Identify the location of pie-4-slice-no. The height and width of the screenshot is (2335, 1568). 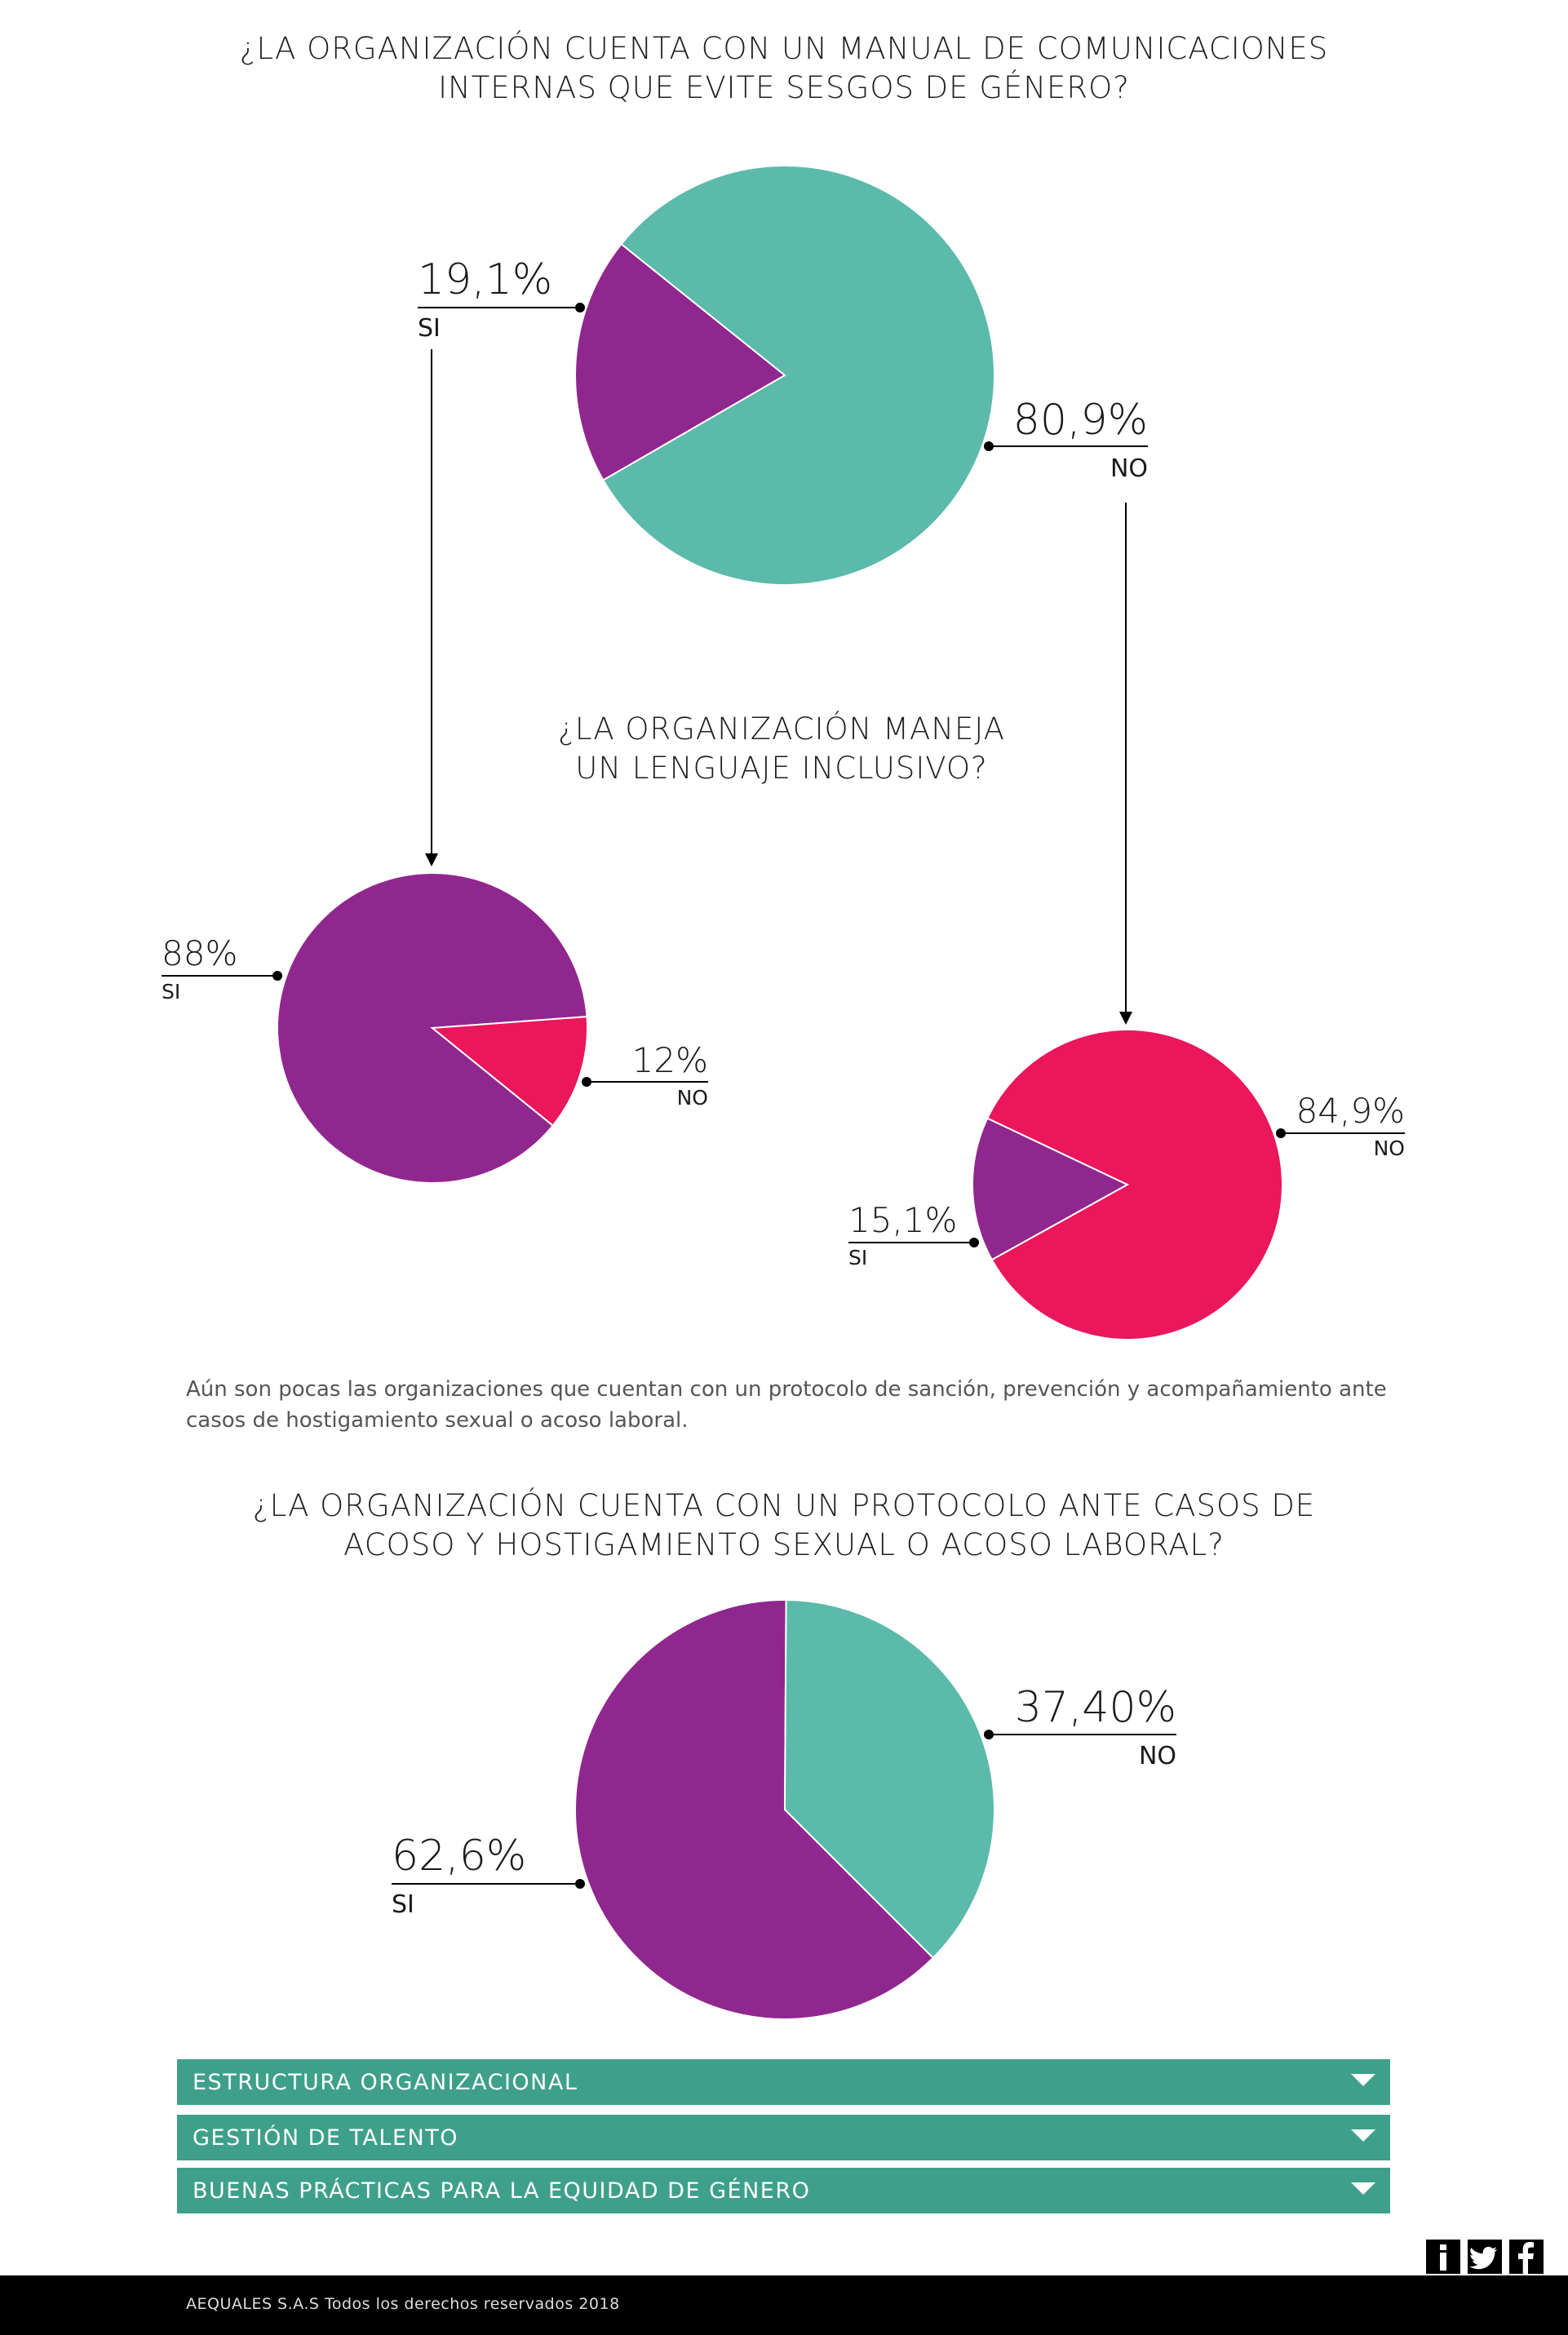
(889, 1779).